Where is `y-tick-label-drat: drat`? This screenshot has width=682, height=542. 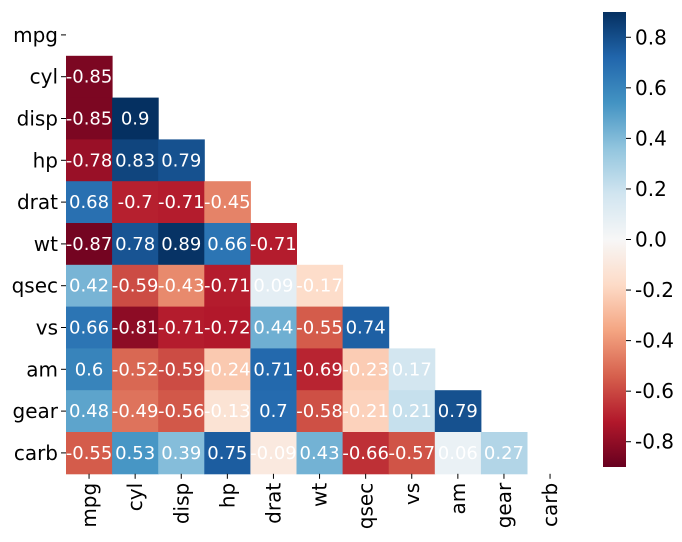
y-tick-label-drat: drat is located at coordinates (37, 202).